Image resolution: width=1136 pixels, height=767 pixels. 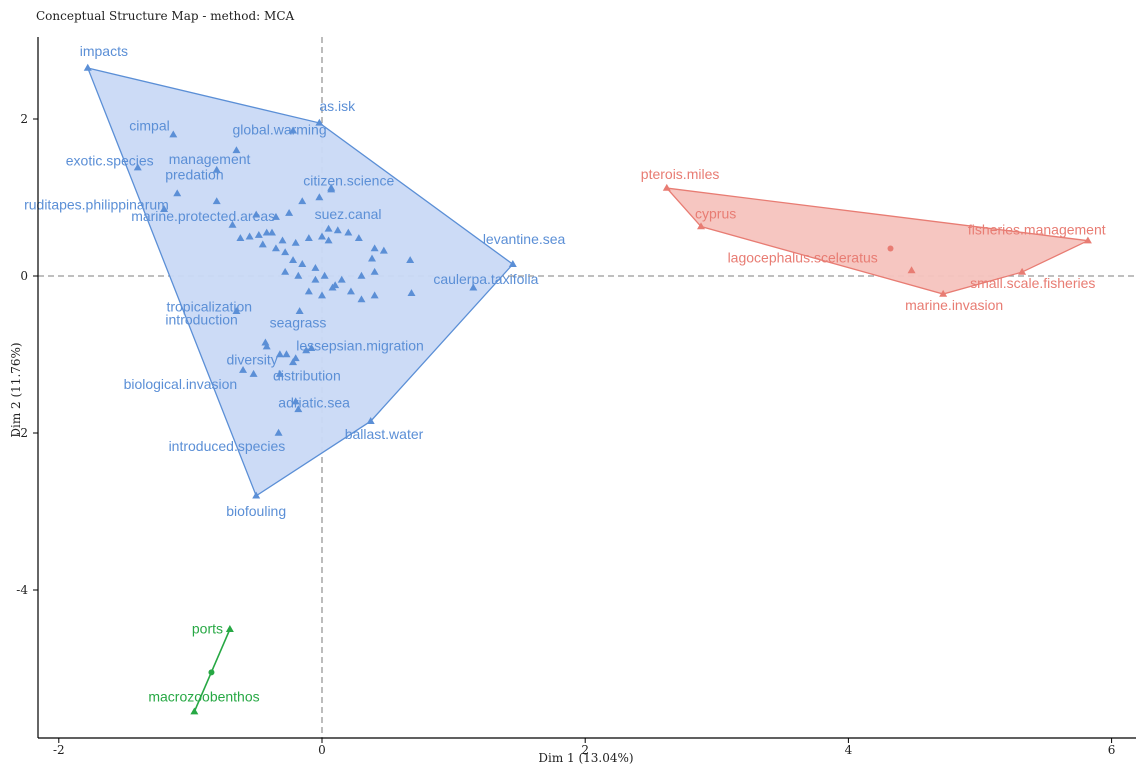 I want to click on term-label-predation: predation, so click(x=194, y=175).